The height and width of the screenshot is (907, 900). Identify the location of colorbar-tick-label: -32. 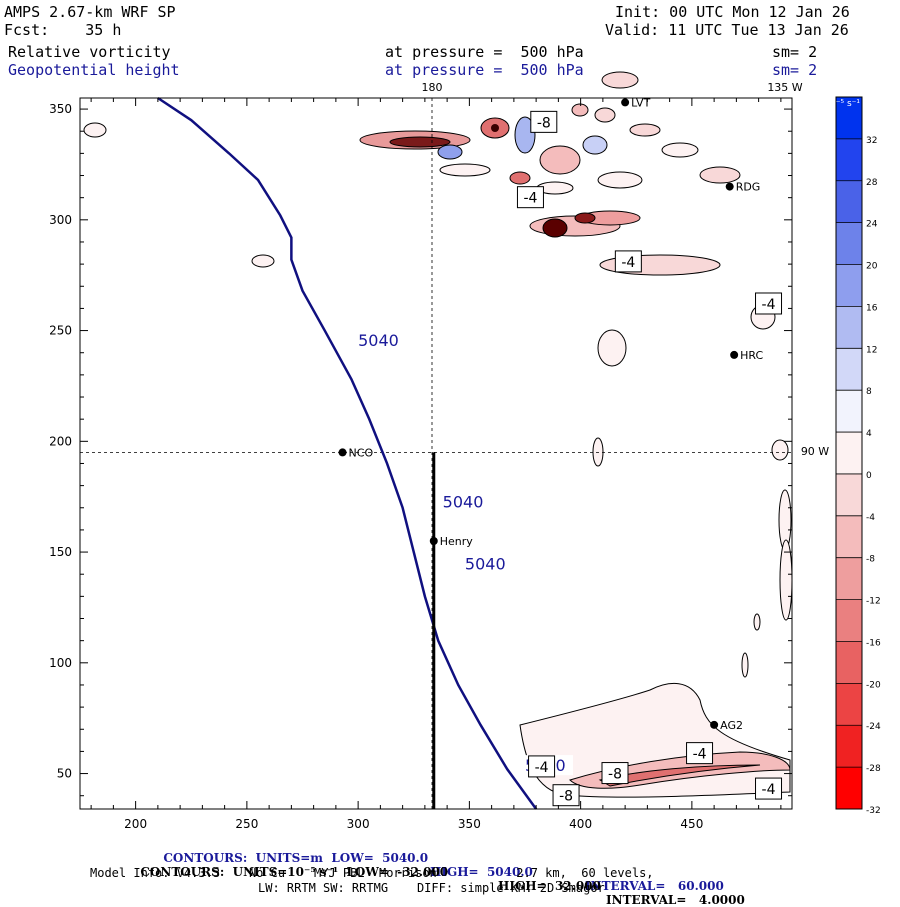
(873, 811).